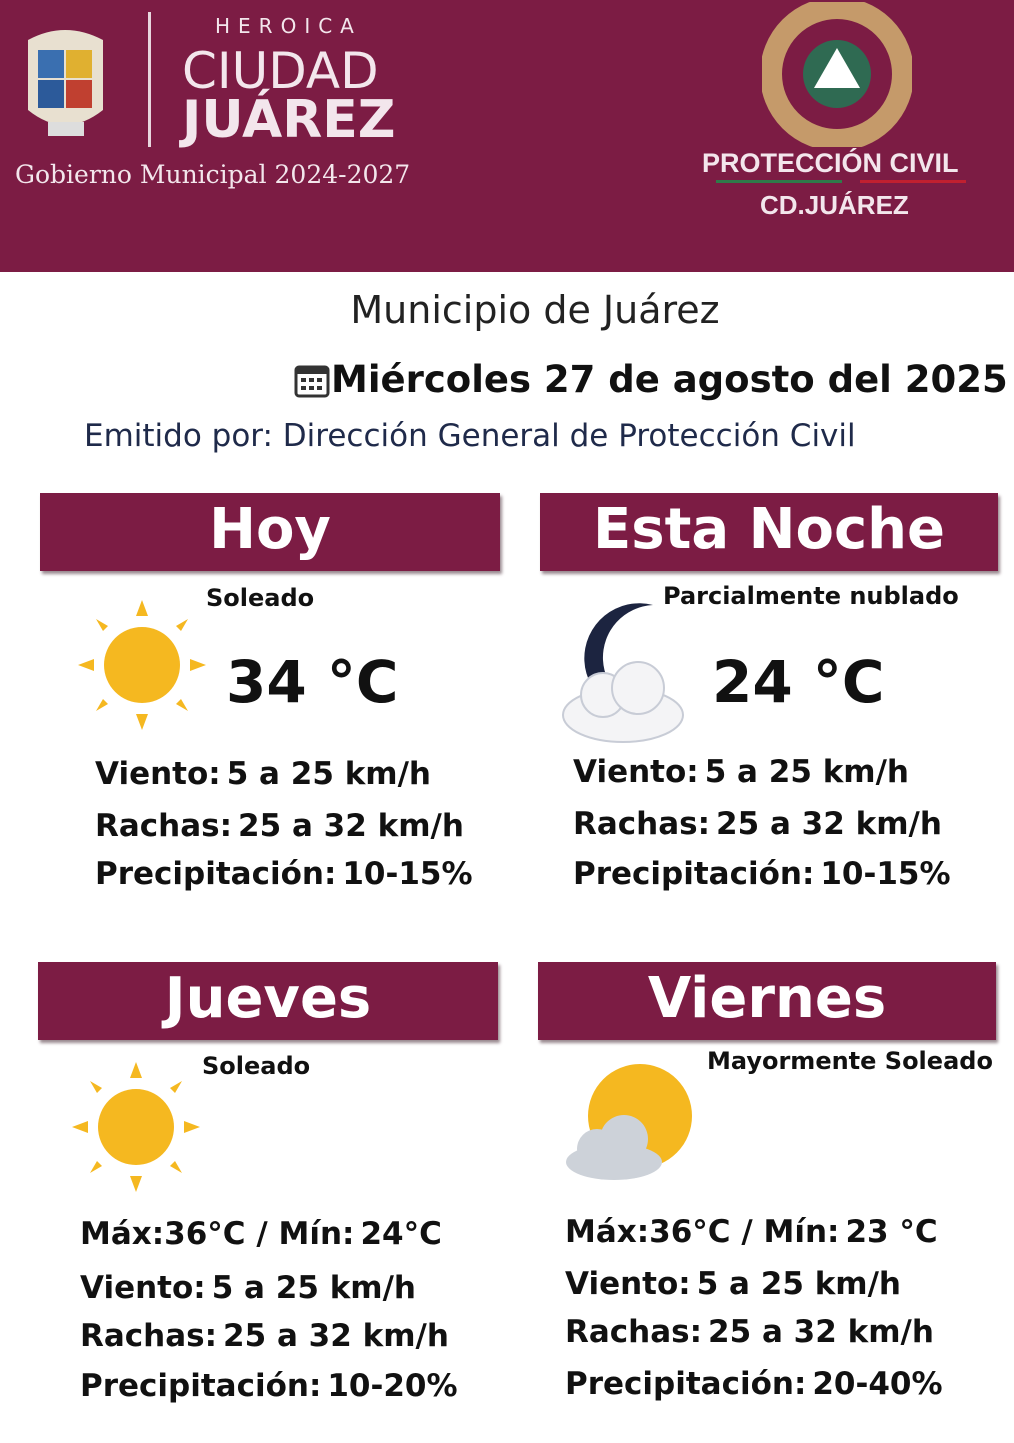 This screenshot has width=1014, height=1443. Describe the element at coordinates (769, 532) in the screenshot. I see `panel-title-esta-noche: Esta Noche` at that location.